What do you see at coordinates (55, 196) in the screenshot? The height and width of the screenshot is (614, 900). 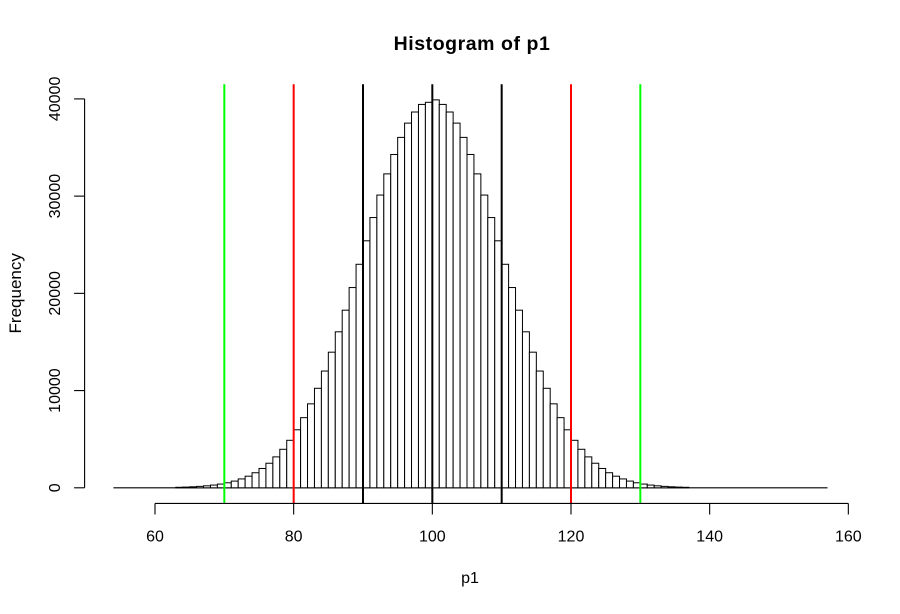 I see `svg-text: 30000` at bounding box center [55, 196].